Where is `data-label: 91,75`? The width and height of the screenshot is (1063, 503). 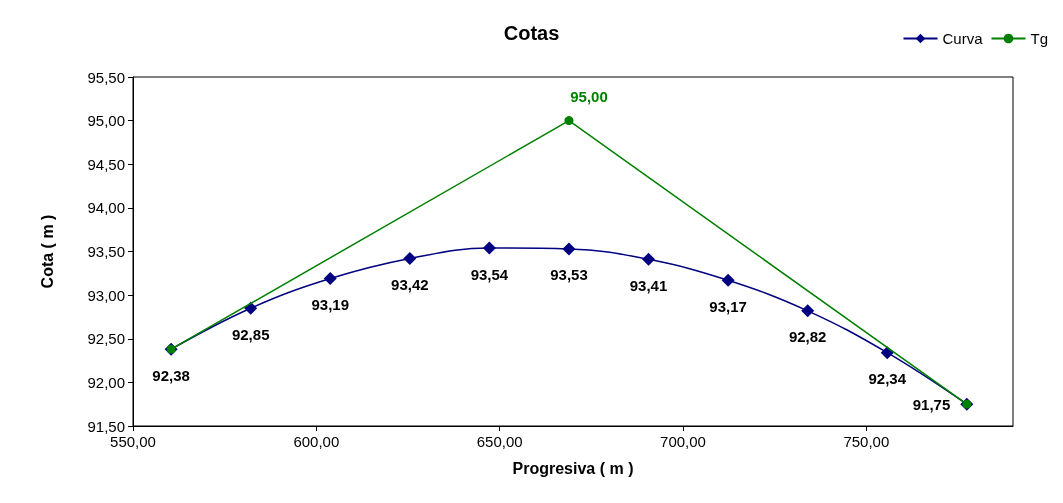 data-label: 91,75 is located at coordinates (931, 404).